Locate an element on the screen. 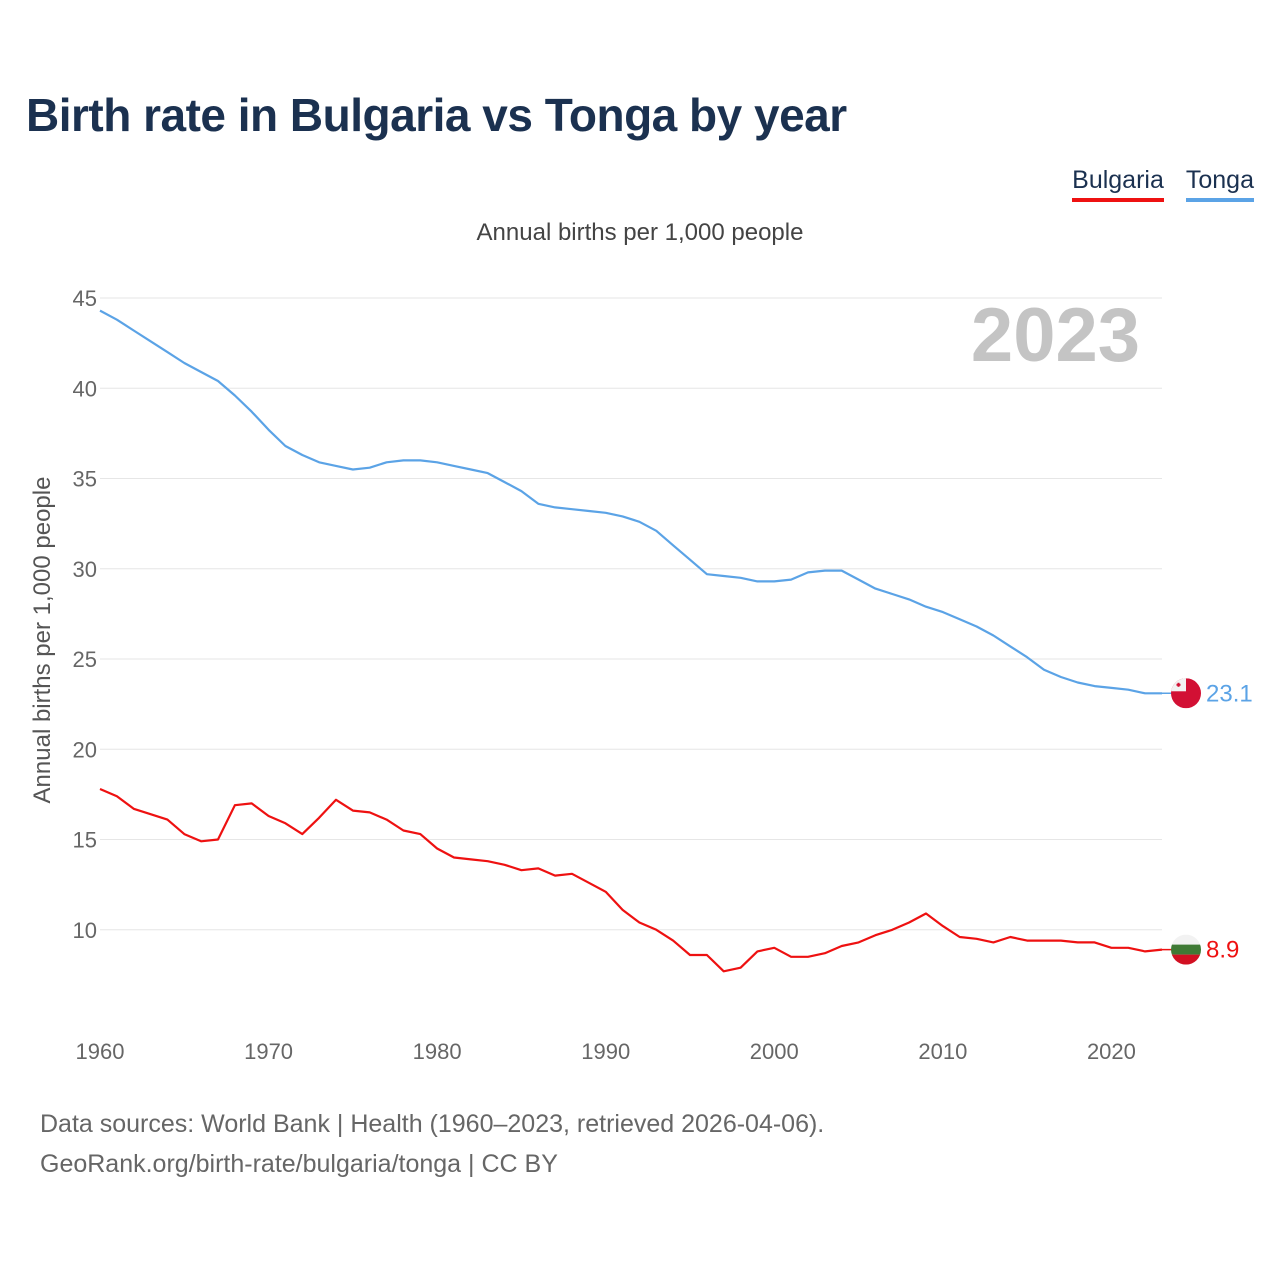 The image size is (1280, 1280). x-tick-label: 1980 is located at coordinates (437, 1051).